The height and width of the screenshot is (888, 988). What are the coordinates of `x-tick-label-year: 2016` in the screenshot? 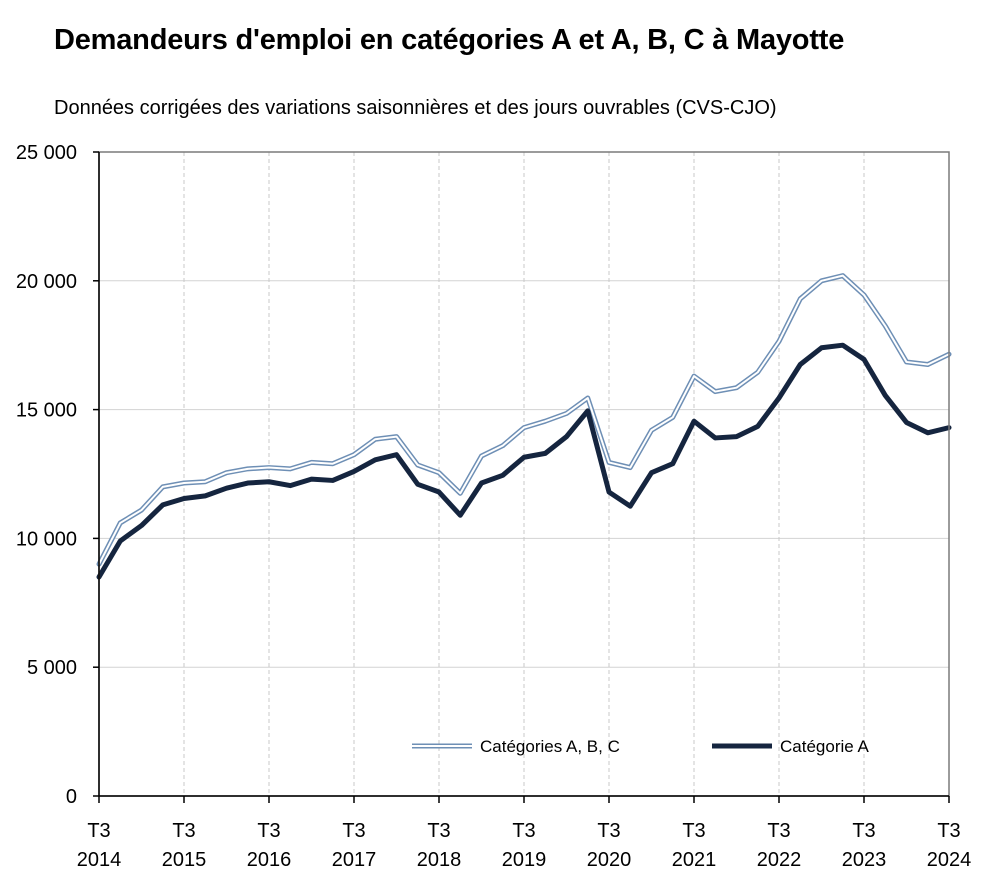 It's located at (269, 860).